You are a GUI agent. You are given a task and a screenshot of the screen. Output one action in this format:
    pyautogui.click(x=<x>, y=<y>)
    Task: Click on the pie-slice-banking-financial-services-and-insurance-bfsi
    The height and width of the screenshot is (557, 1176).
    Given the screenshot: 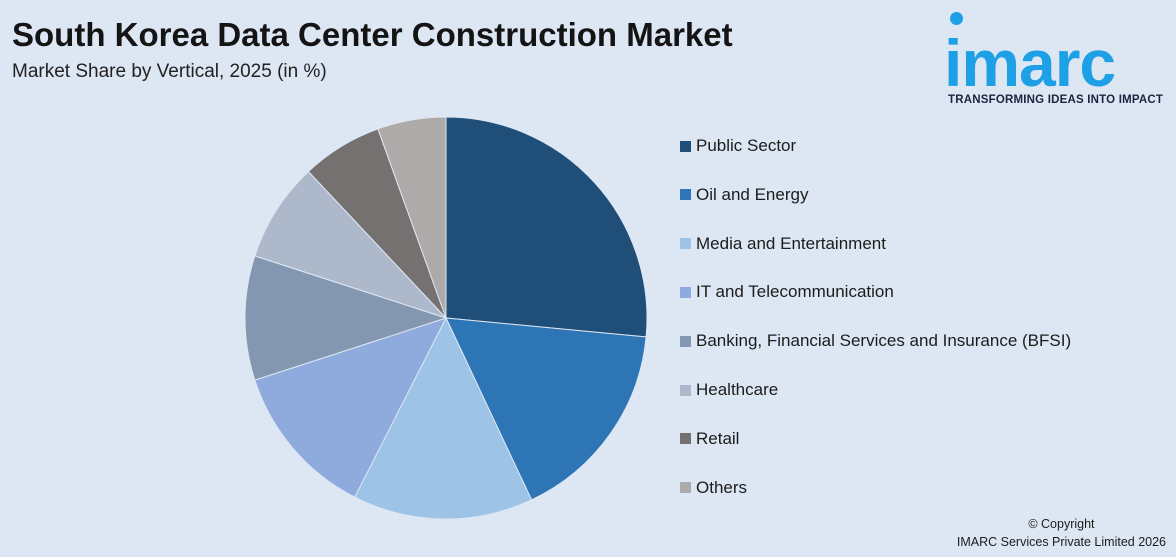 What is the action you would take?
    pyautogui.click(x=346, y=318)
    